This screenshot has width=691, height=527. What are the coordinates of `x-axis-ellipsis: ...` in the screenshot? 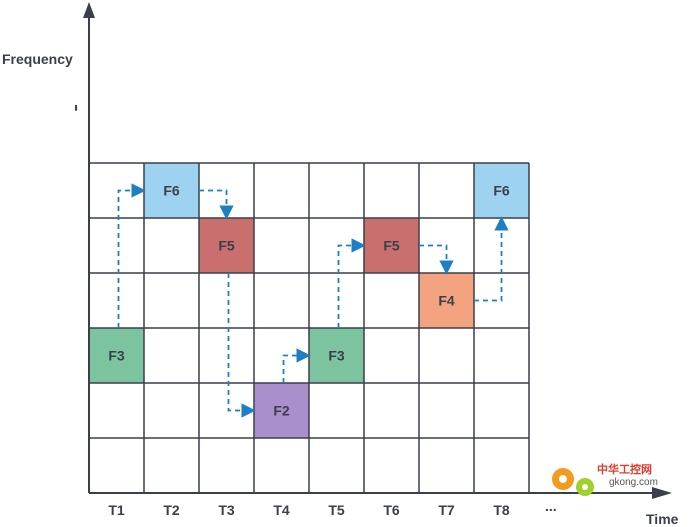 It's located at (551, 506).